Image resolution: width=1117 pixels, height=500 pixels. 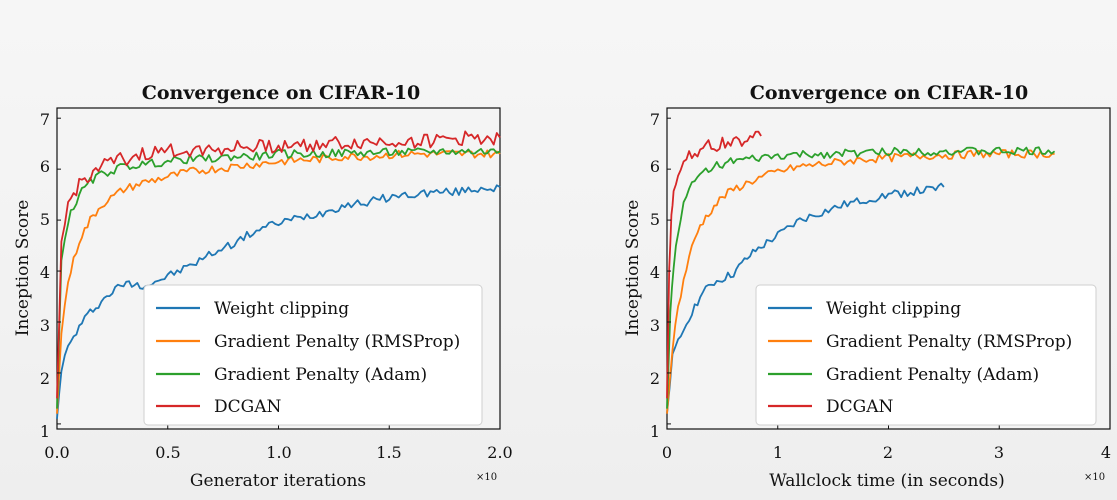 I want to click on x-tick-label: 4, so click(x=1106, y=452).